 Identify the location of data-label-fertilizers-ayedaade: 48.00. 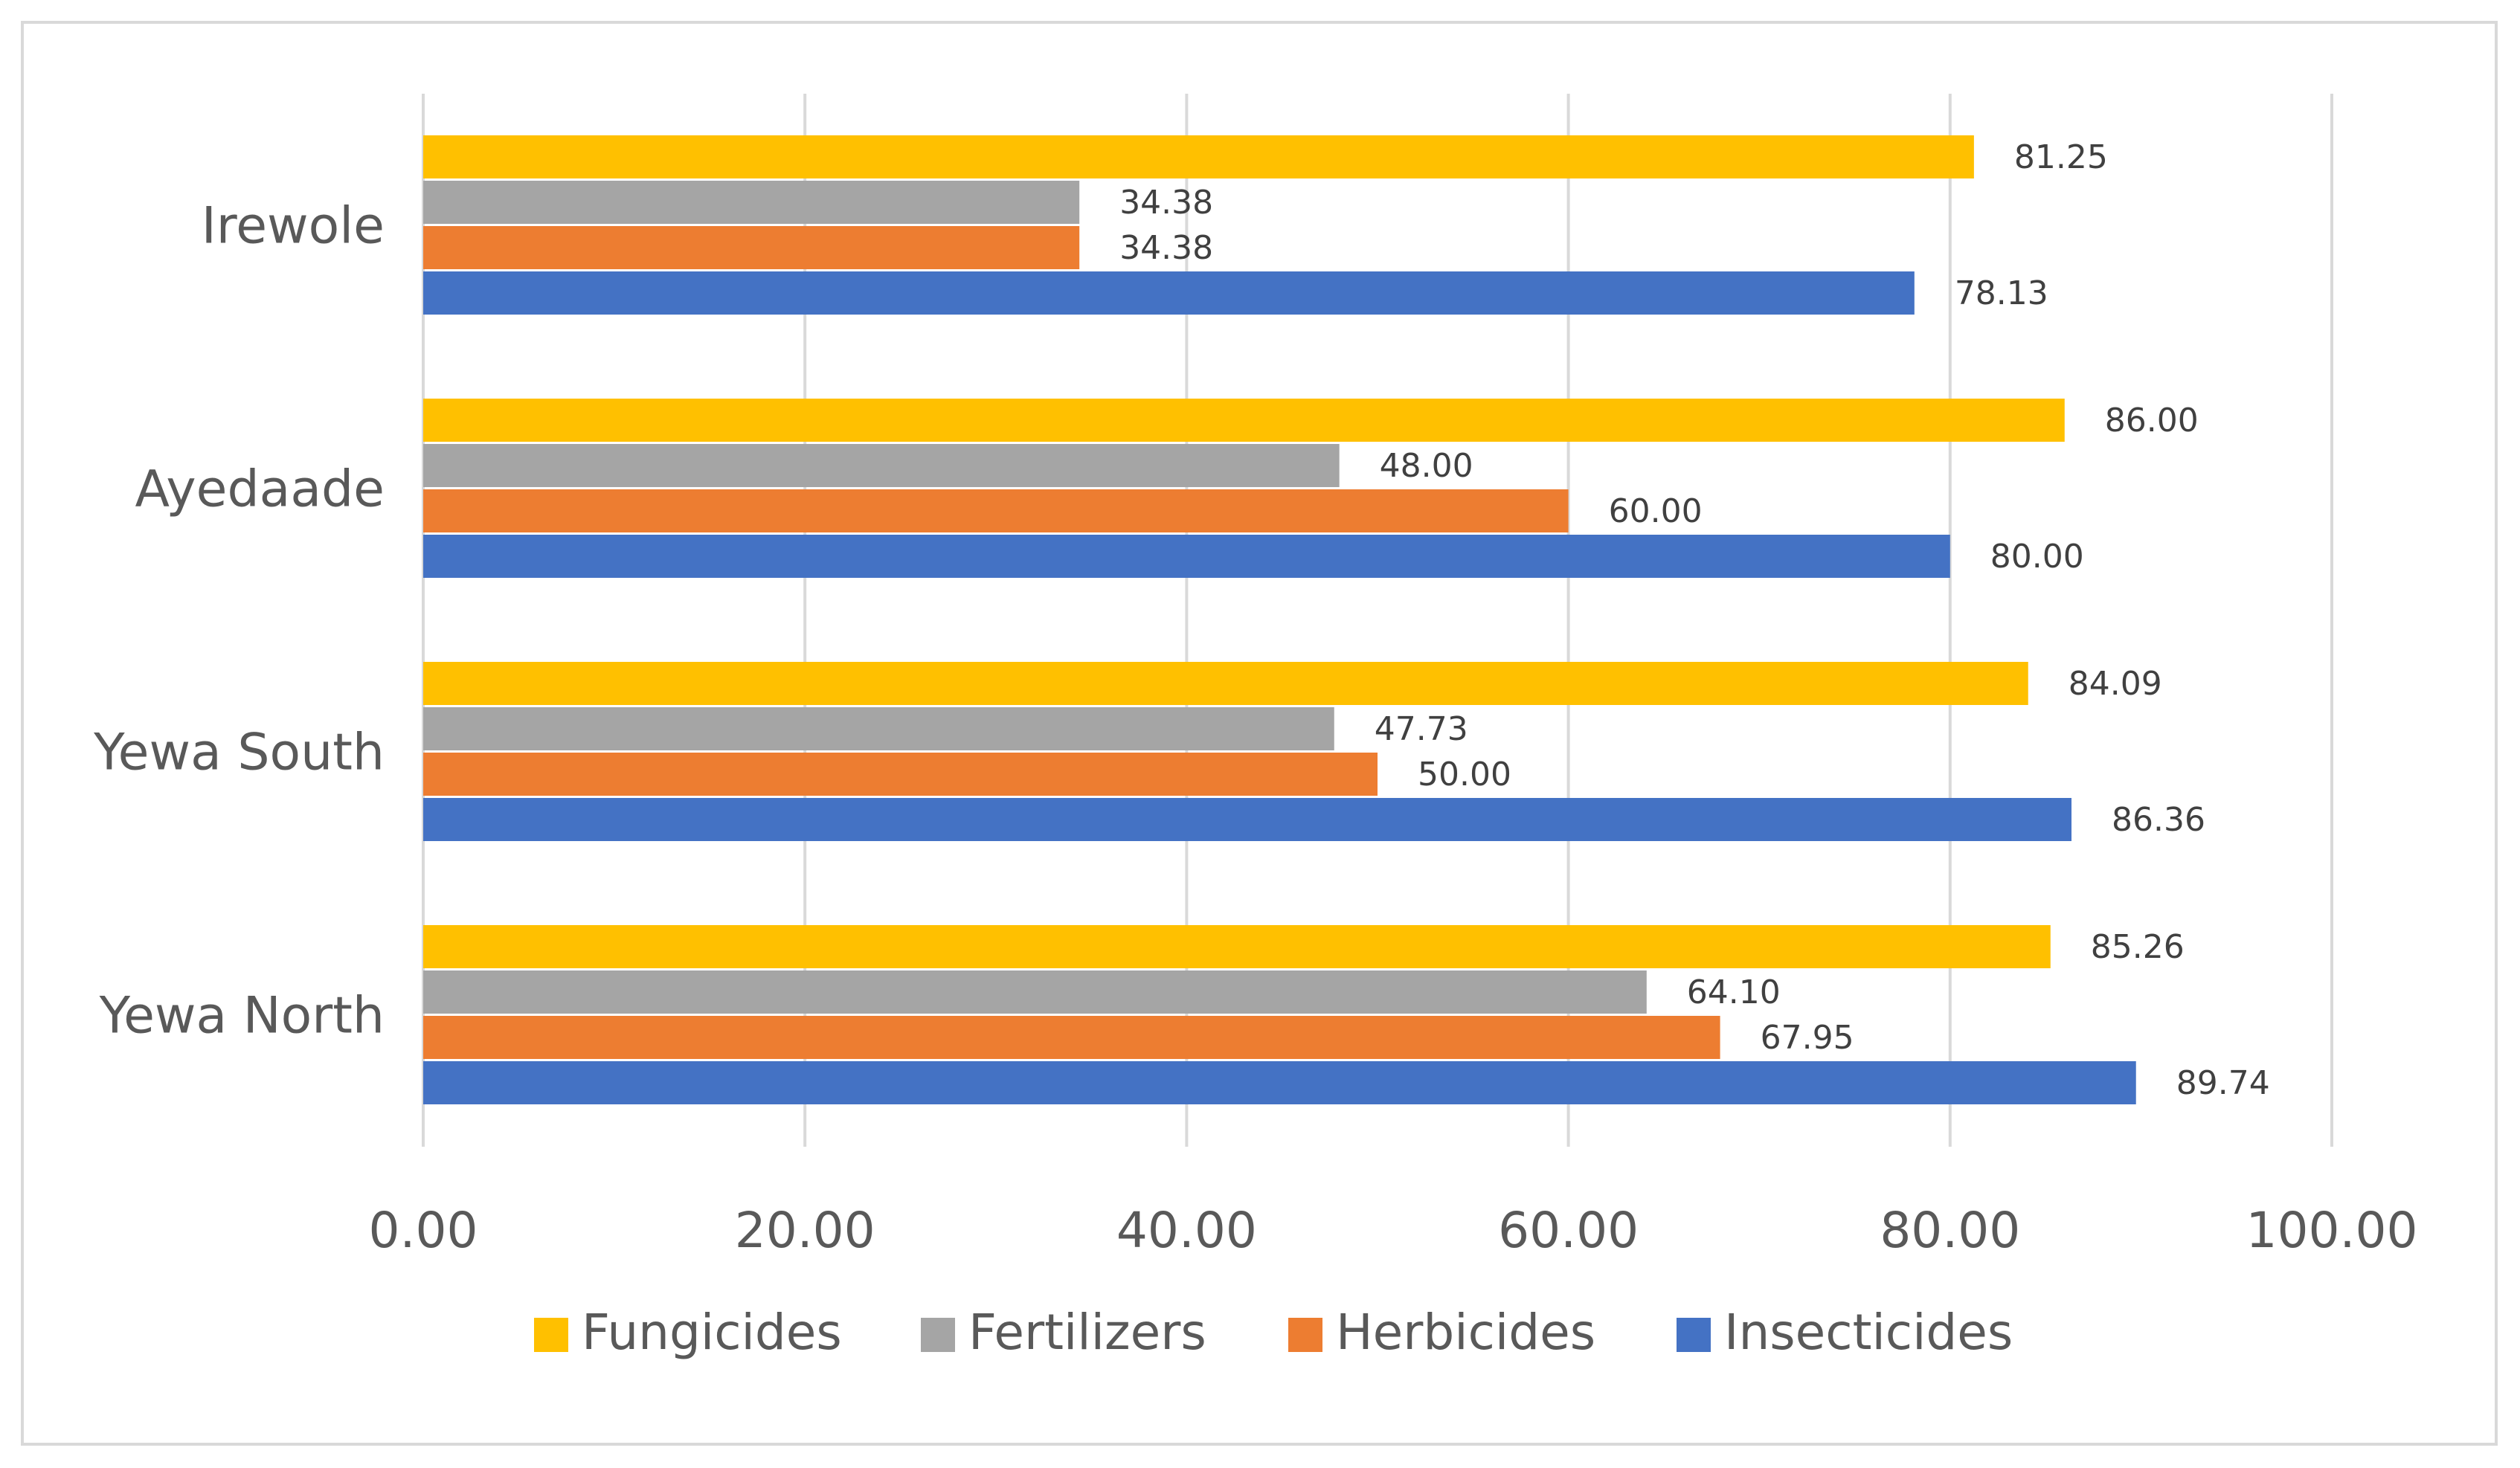
(1426, 466).